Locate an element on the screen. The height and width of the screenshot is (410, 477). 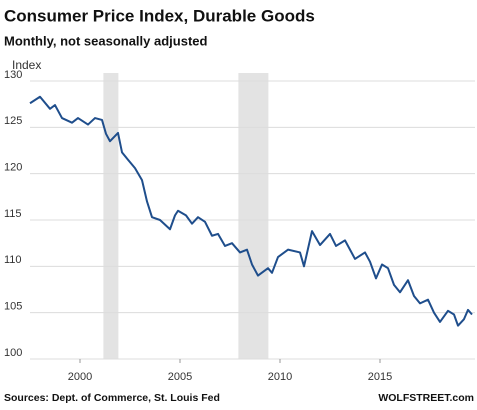
y-tick-label: 120 is located at coordinates (13, 168).